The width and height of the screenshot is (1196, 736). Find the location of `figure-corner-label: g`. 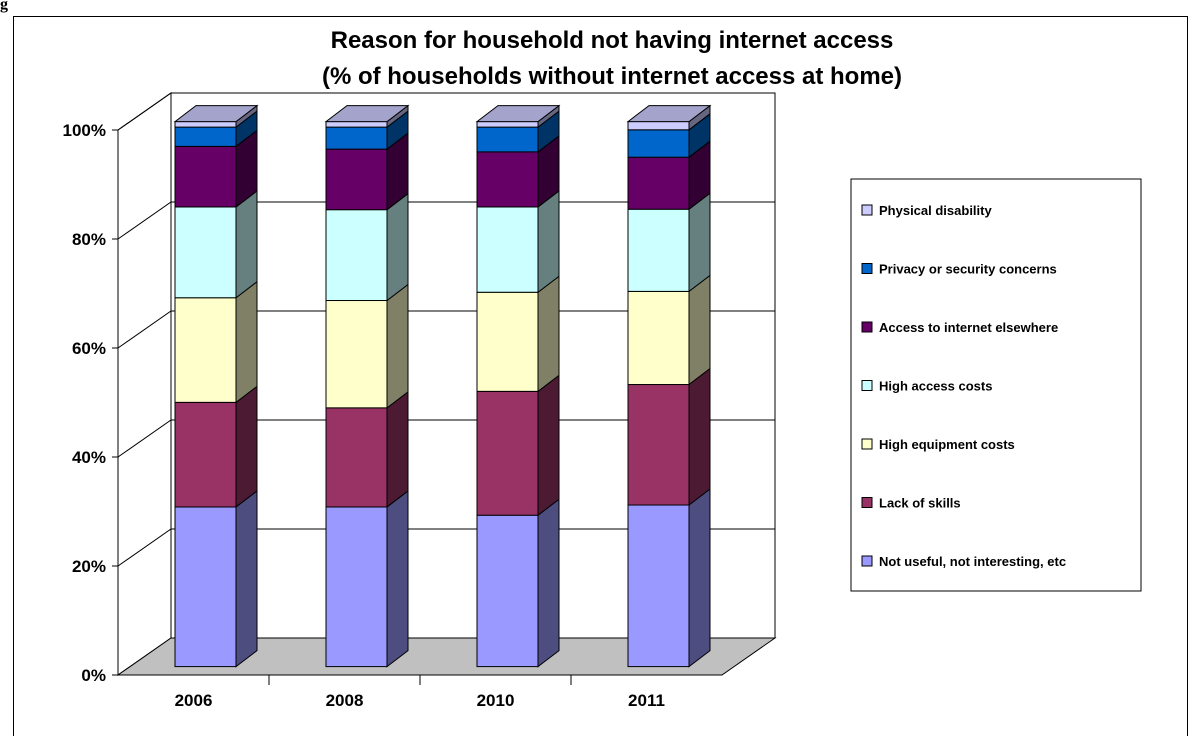

figure-corner-label: g is located at coordinates (4, 6).